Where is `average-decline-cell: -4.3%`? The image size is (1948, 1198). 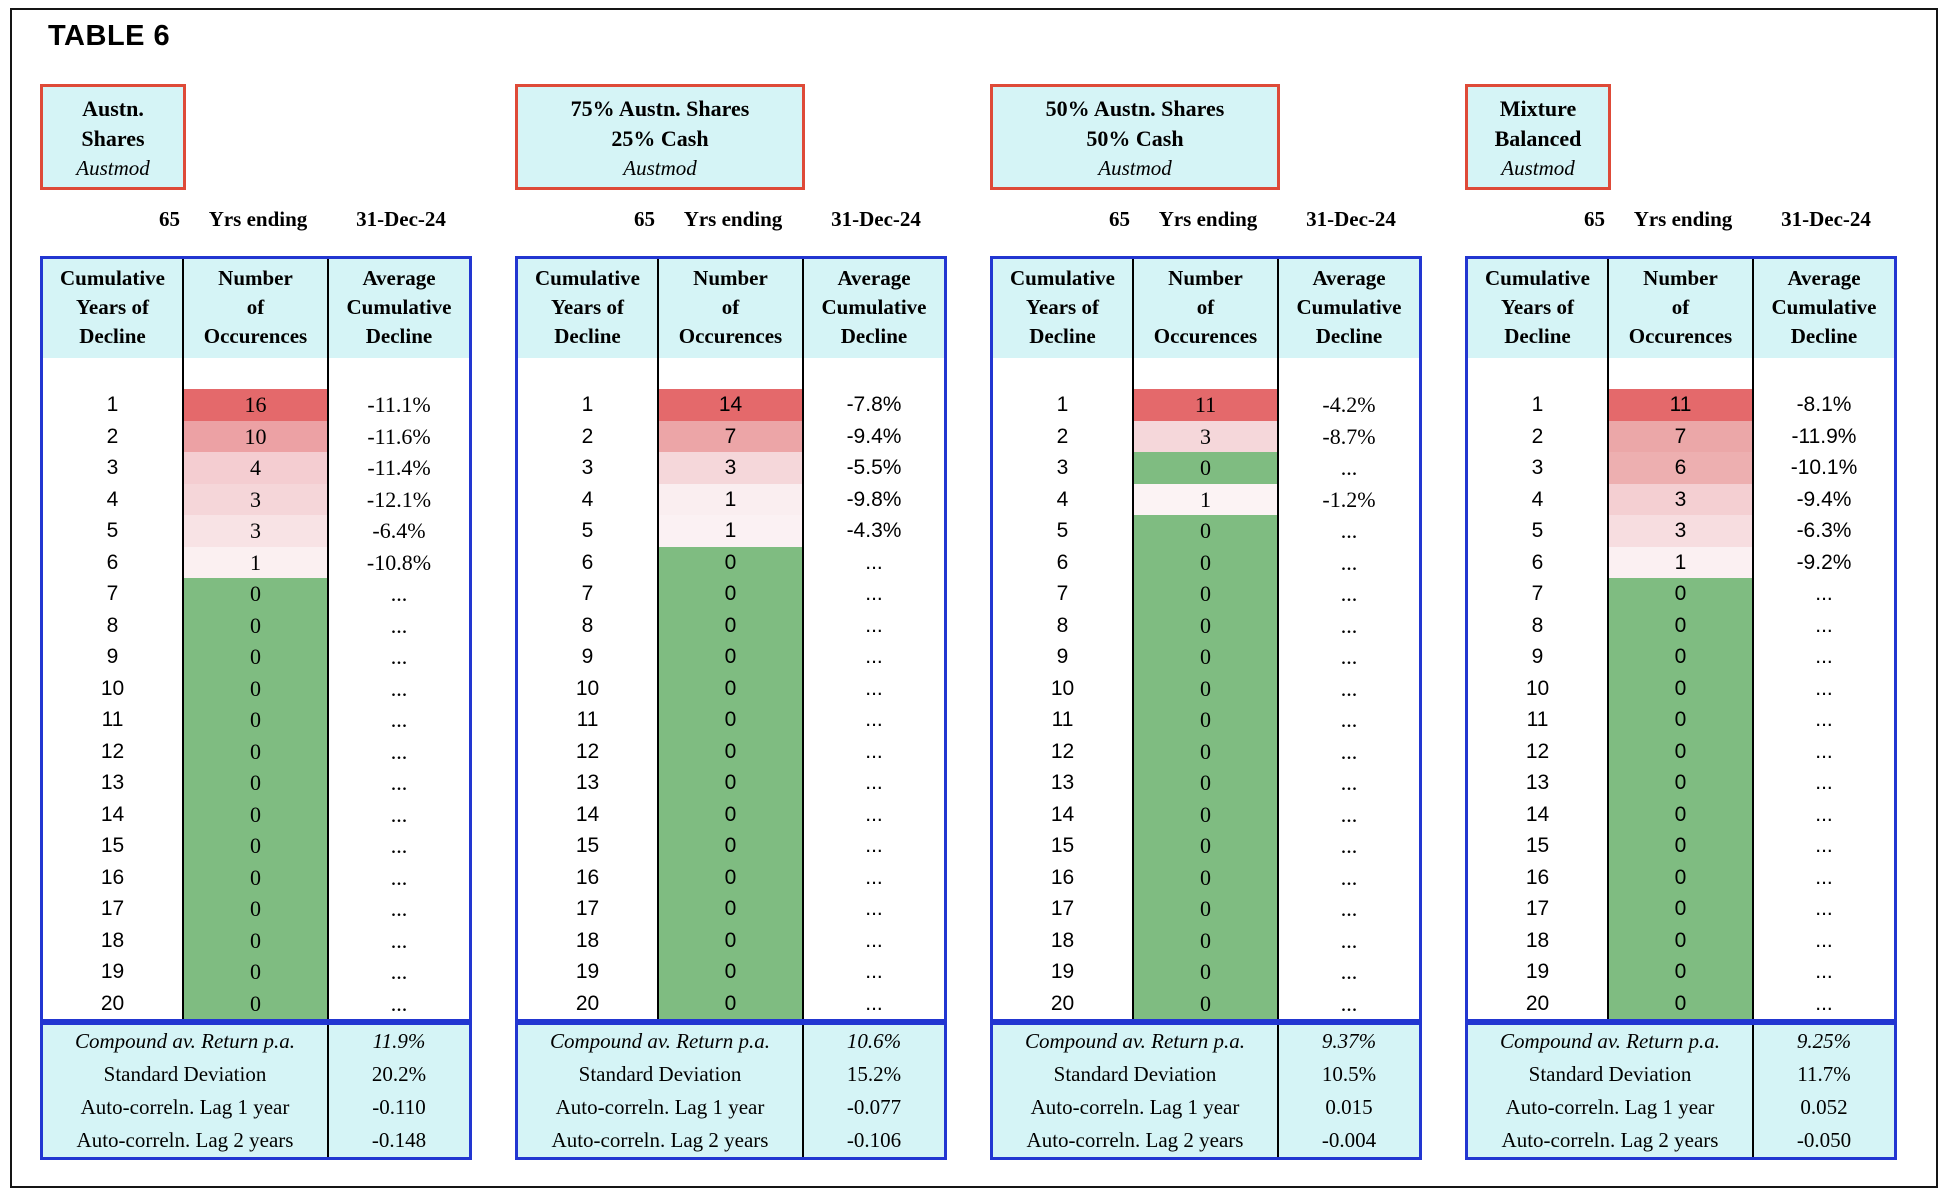 average-decline-cell: -4.3% is located at coordinates (874, 530).